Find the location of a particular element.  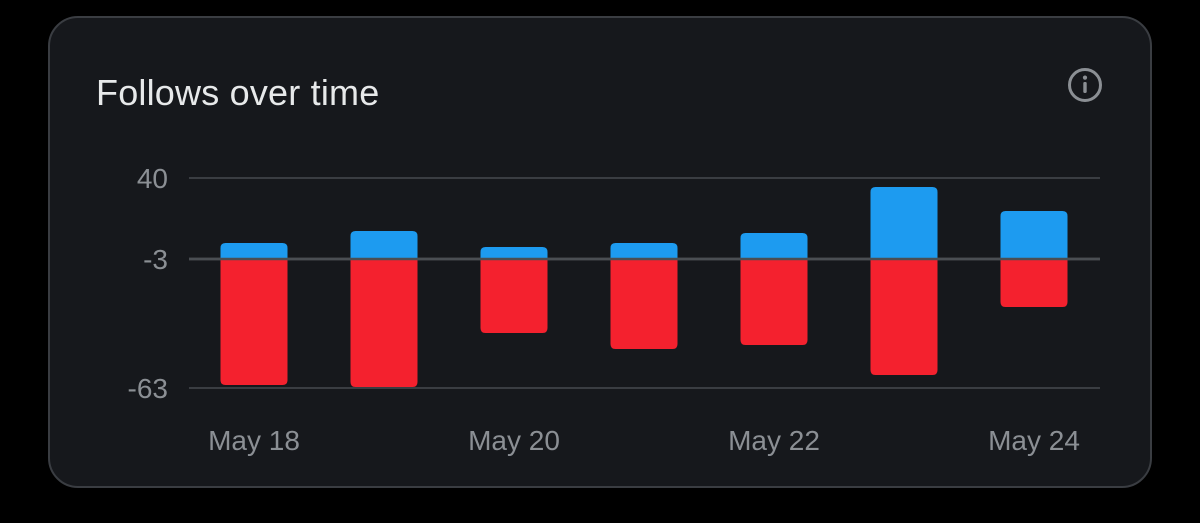

y-tick-label: 40 is located at coordinates (152, 178).